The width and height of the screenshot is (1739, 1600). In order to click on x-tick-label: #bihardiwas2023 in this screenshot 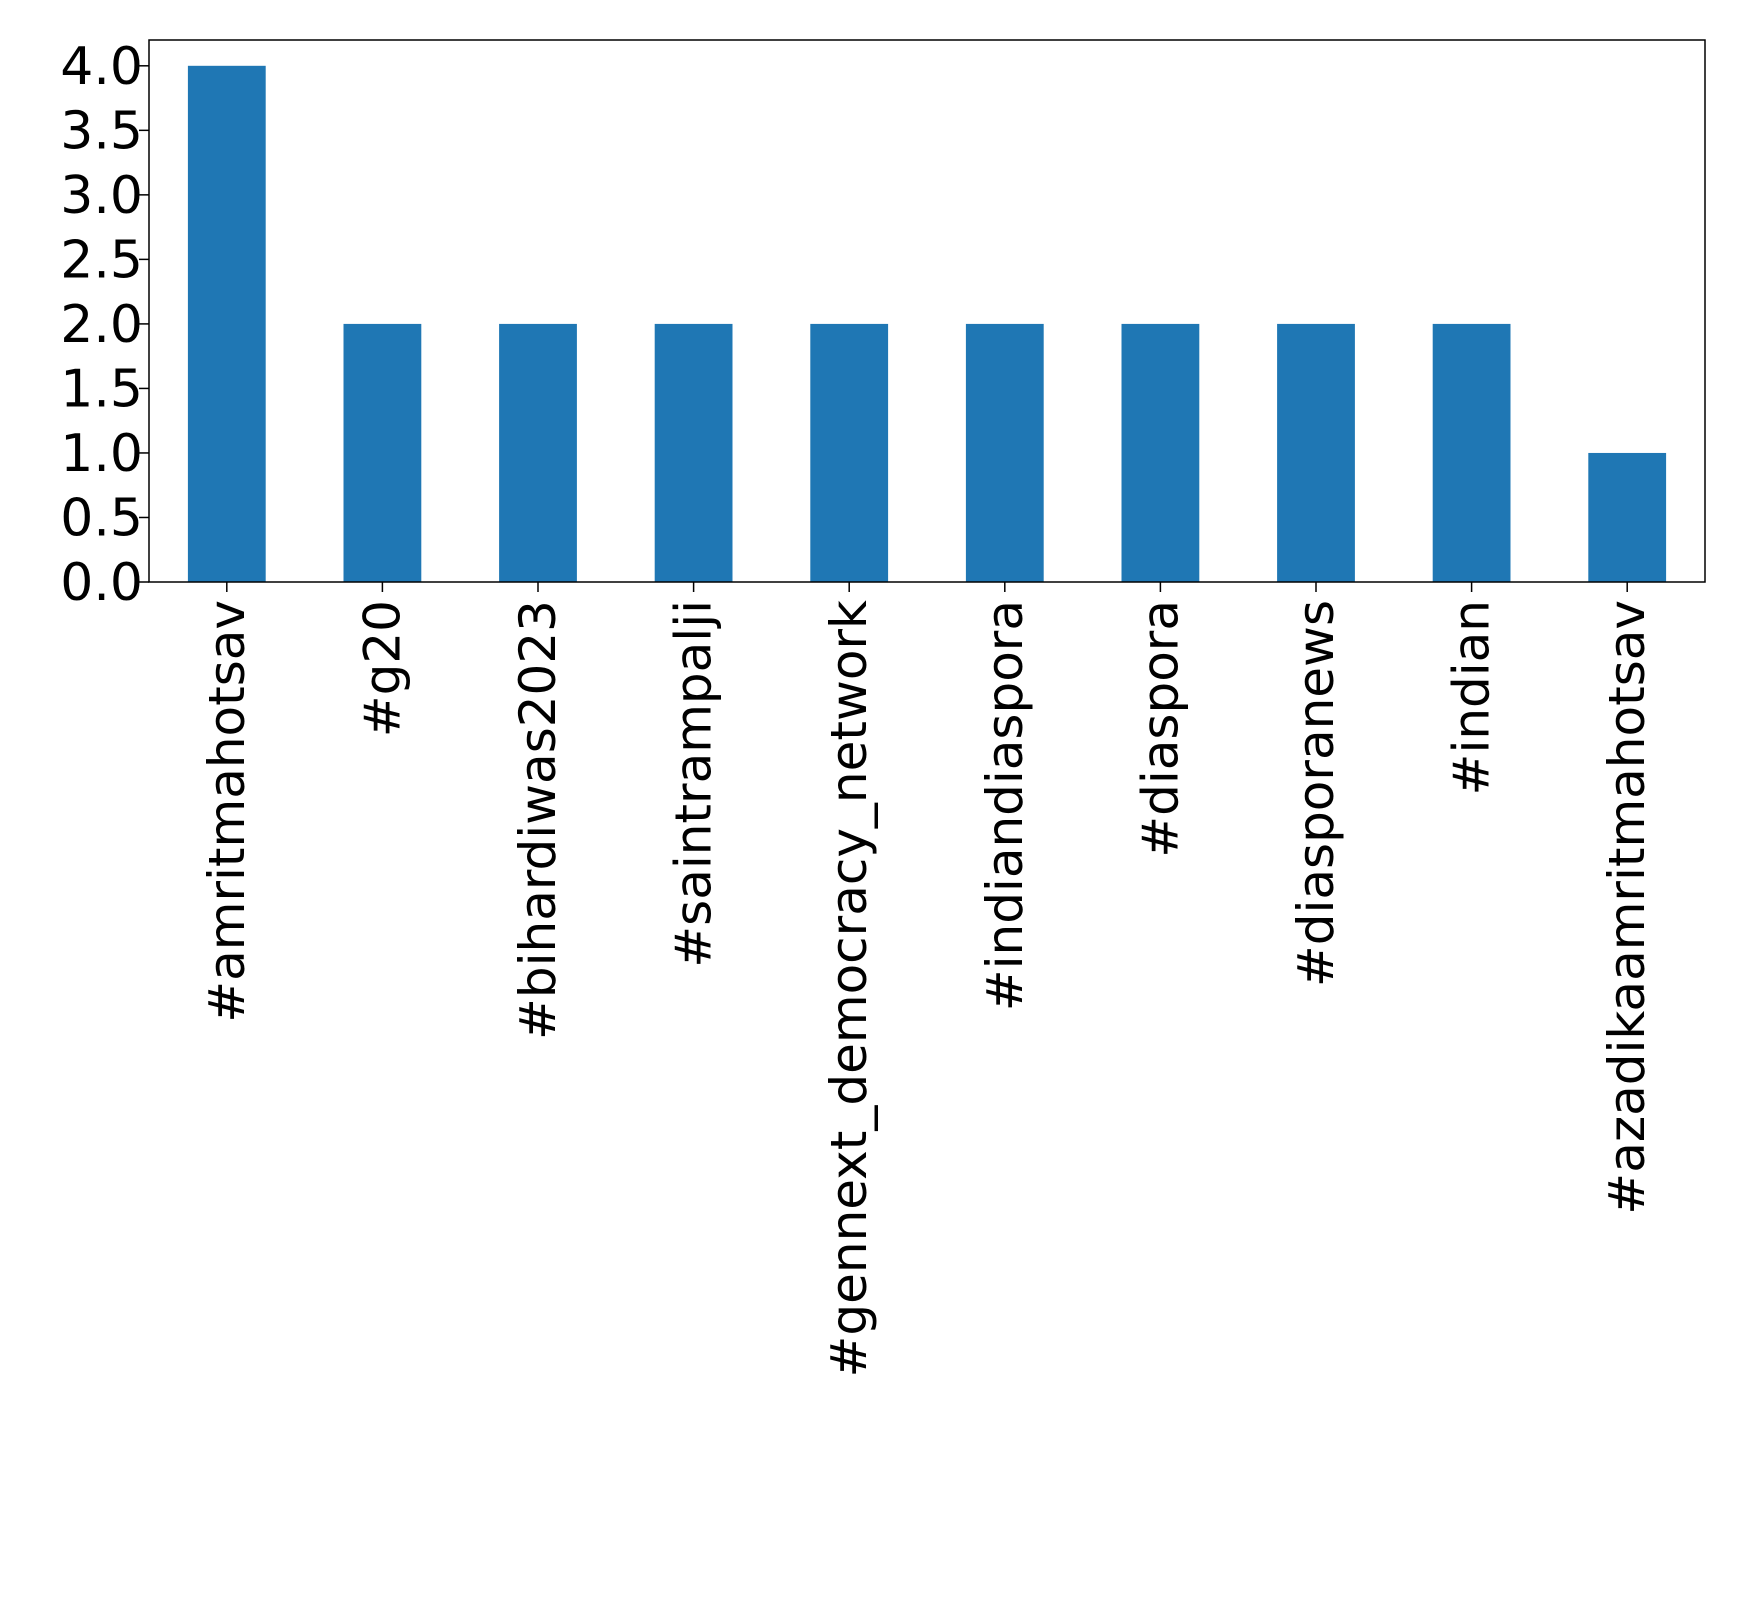, I will do `click(538, 820)`.